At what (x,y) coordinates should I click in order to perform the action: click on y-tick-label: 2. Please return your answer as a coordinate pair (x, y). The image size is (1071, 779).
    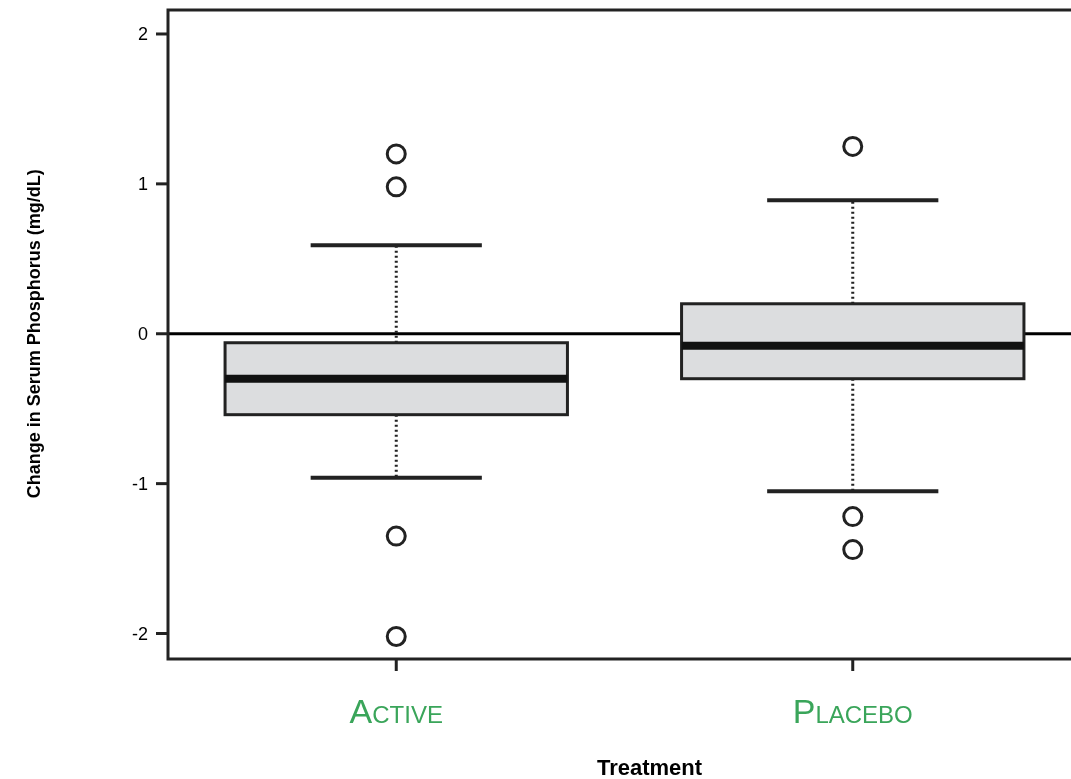
    Looking at the image, I should click on (142, 34).